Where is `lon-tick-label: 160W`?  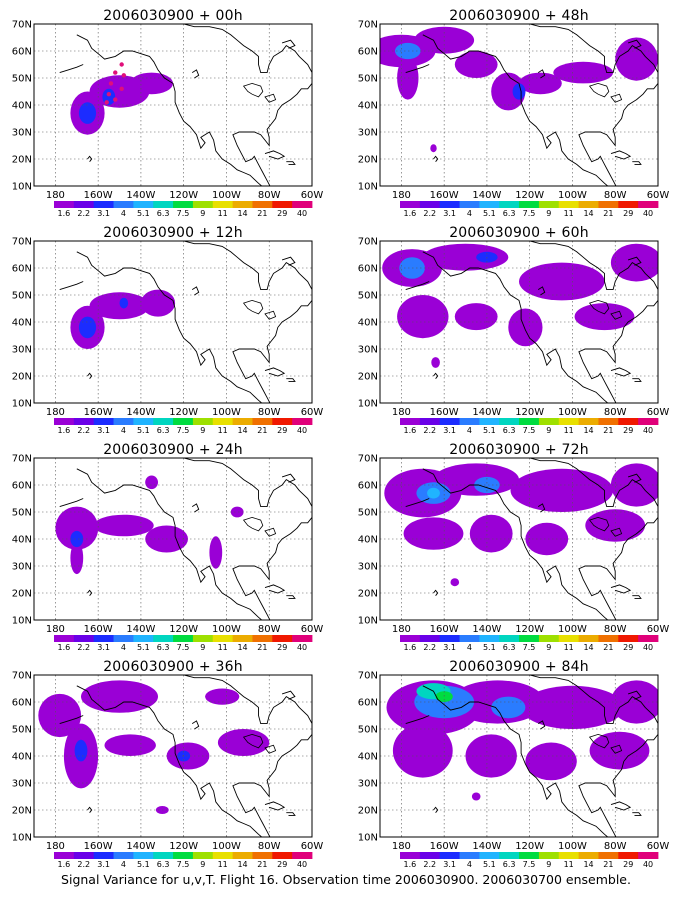 lon-tick-label: 160W is located at coordinates (444, 629).